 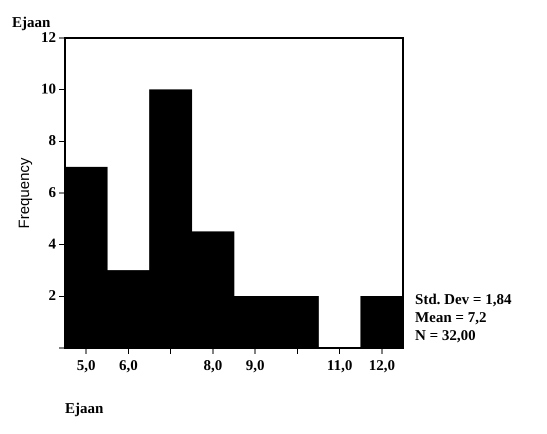 I want to click on y-tick-label: 2, so click(x=52, y=296).